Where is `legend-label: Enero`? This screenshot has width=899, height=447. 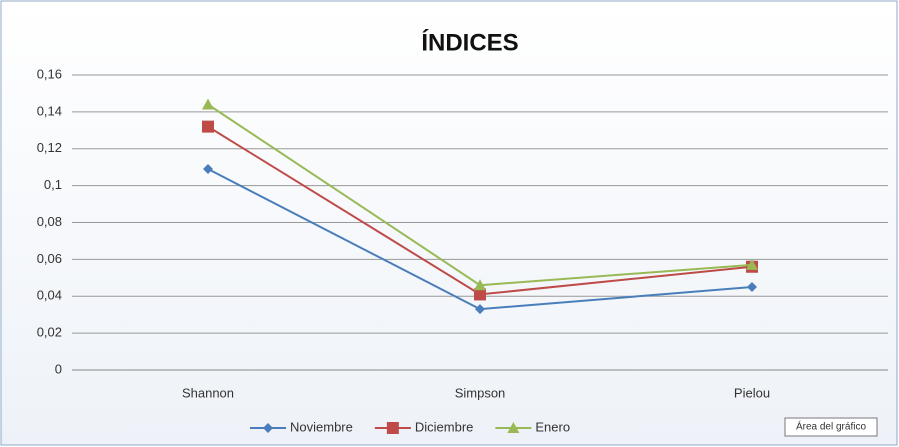 legend-label: Enero is located at coordinates (552, 426).